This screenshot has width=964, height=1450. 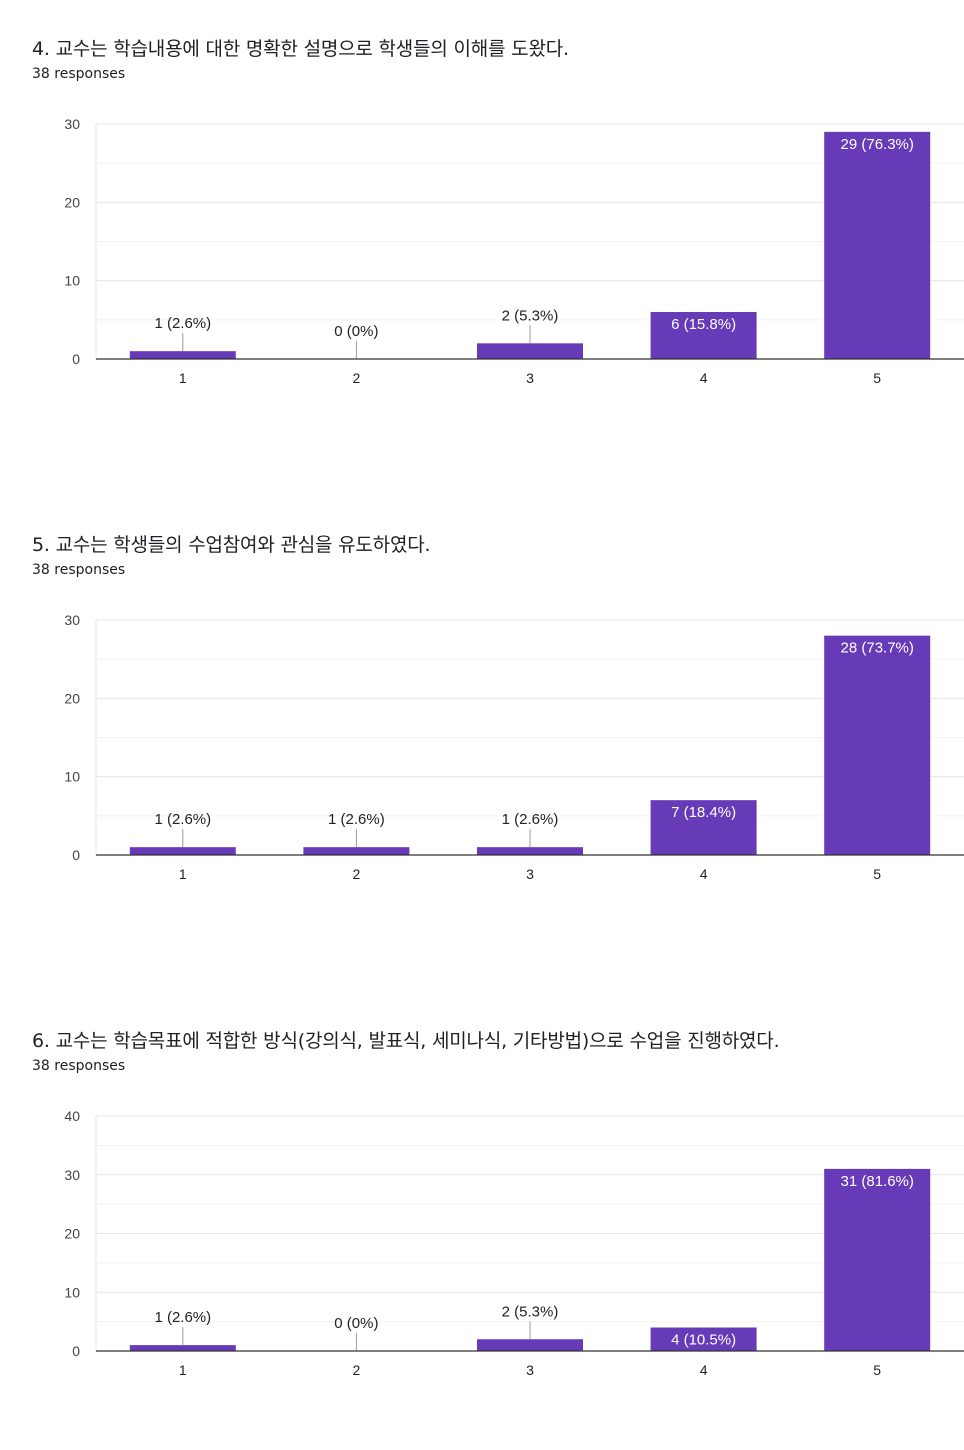 What do you see at coordinates (877, 648) in the screenshot?
I see `data-label: 28 (73.7%)` at bounding box center [877, 648].